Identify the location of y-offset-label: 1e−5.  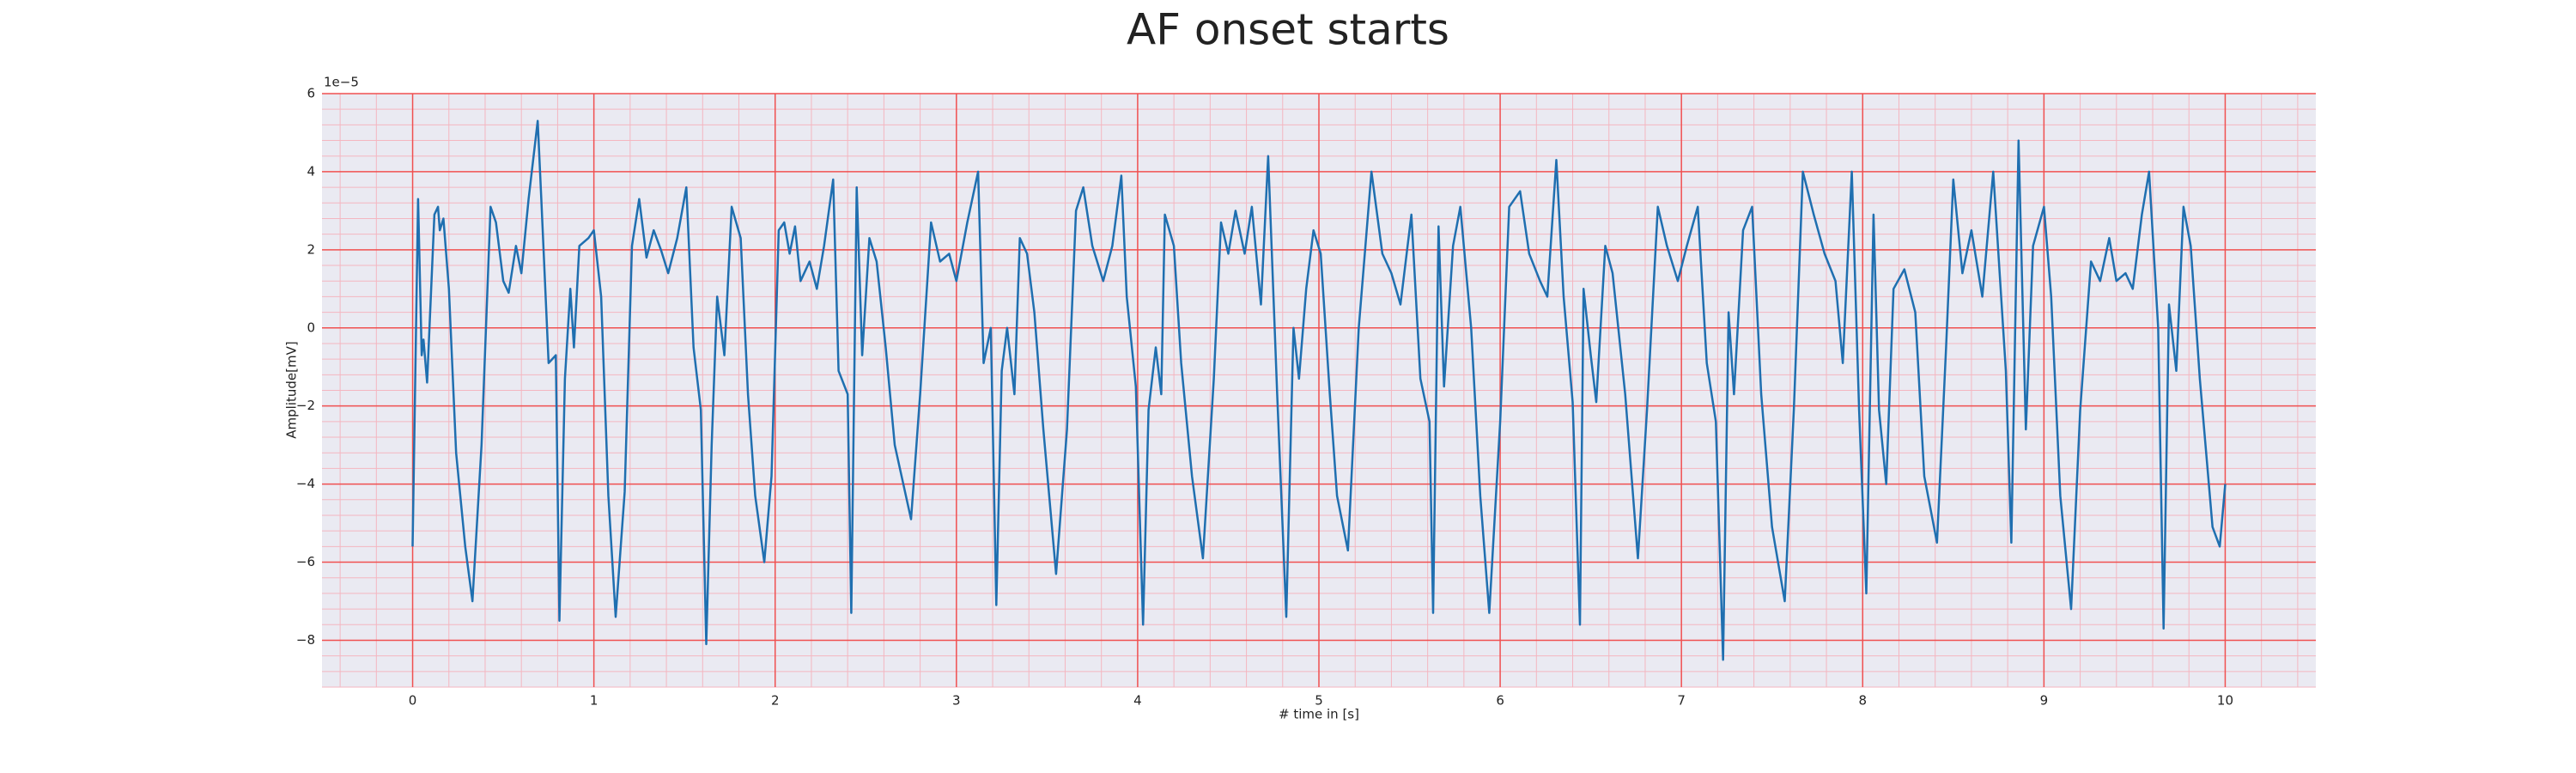
(342, 82).